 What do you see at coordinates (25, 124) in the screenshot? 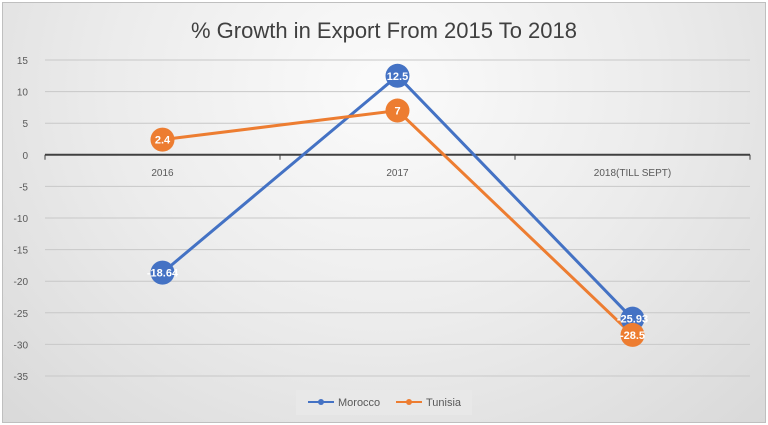
I see `y-tick-label: 5` at bounding box center [25, 124].